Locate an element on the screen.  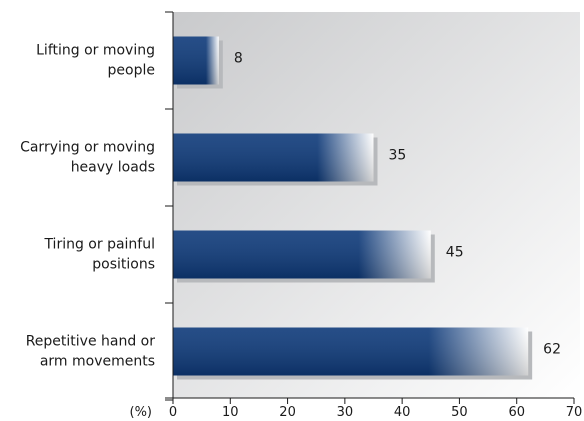
x-tick-label: 60 is located at coordinates (516, 412).